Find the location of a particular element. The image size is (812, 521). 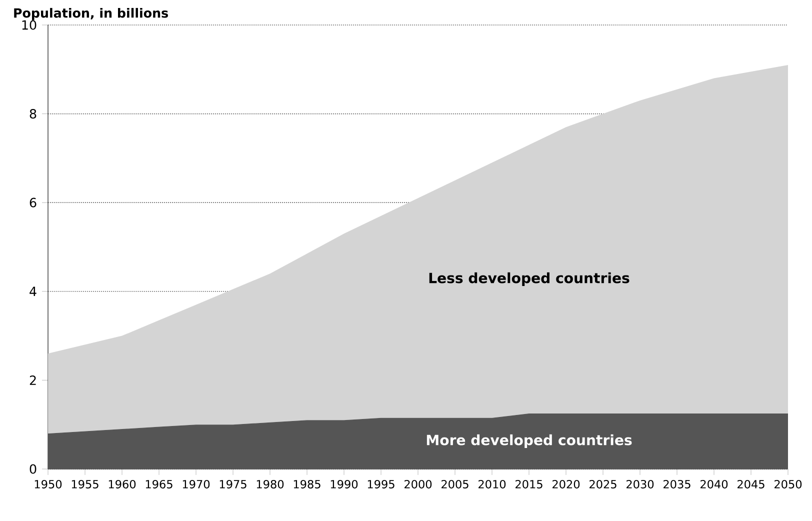

x-tick-label: 1980 is located at coordinates (270, 484).